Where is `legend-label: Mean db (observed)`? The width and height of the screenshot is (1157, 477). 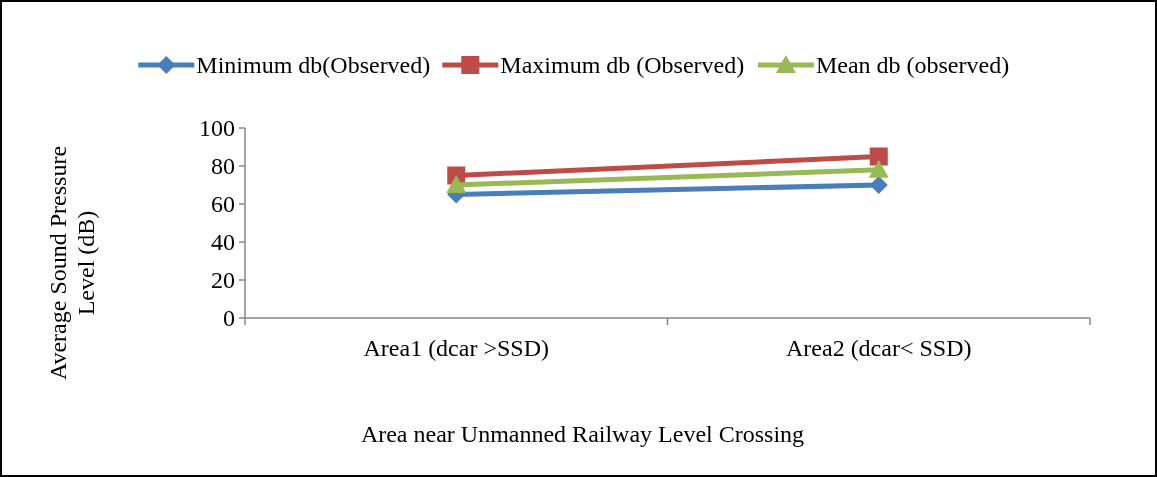
legend-label: Mean db (observed) is located at coordinates (912, 65).